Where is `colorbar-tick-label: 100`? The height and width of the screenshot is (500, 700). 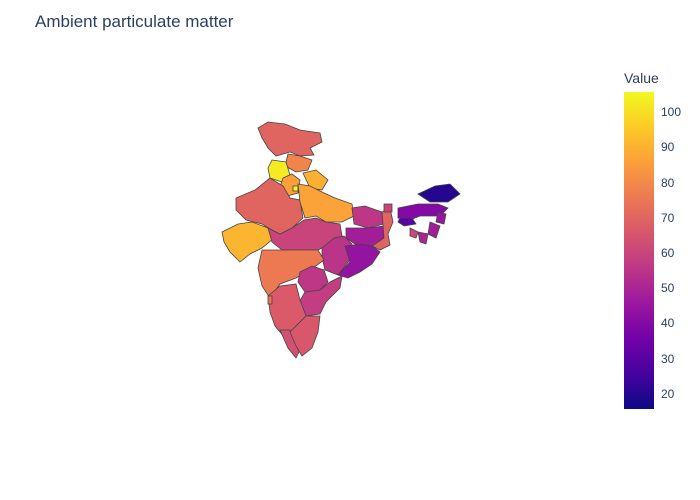 colorbar-tick-label: 100 is located at coordinates (671, 112).